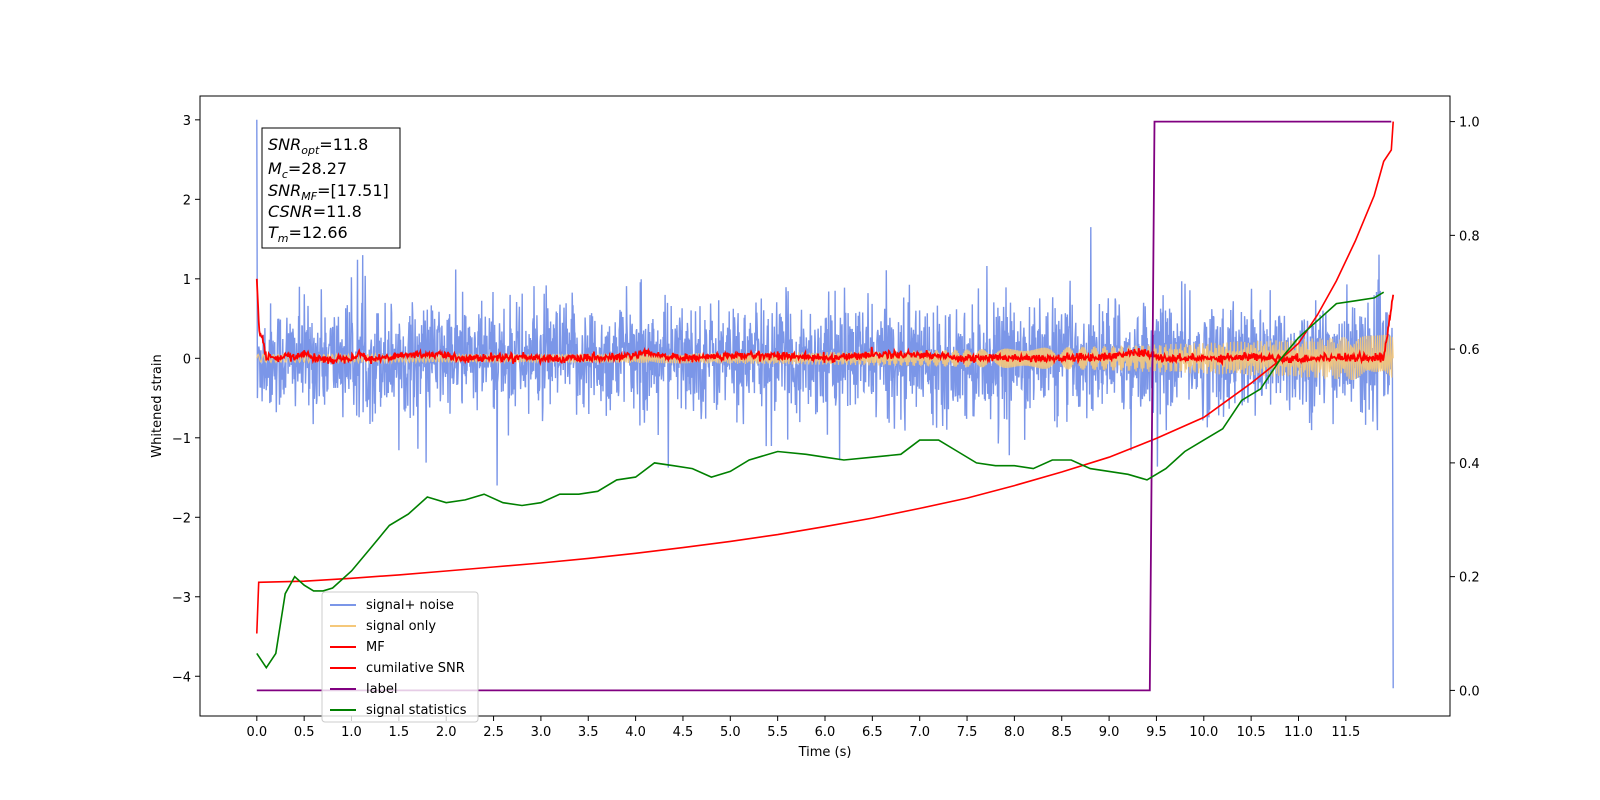  Describe the element at coordinates (1469, 123) in the screenshot. I see `y2-tick-label: 1.0` at that location.